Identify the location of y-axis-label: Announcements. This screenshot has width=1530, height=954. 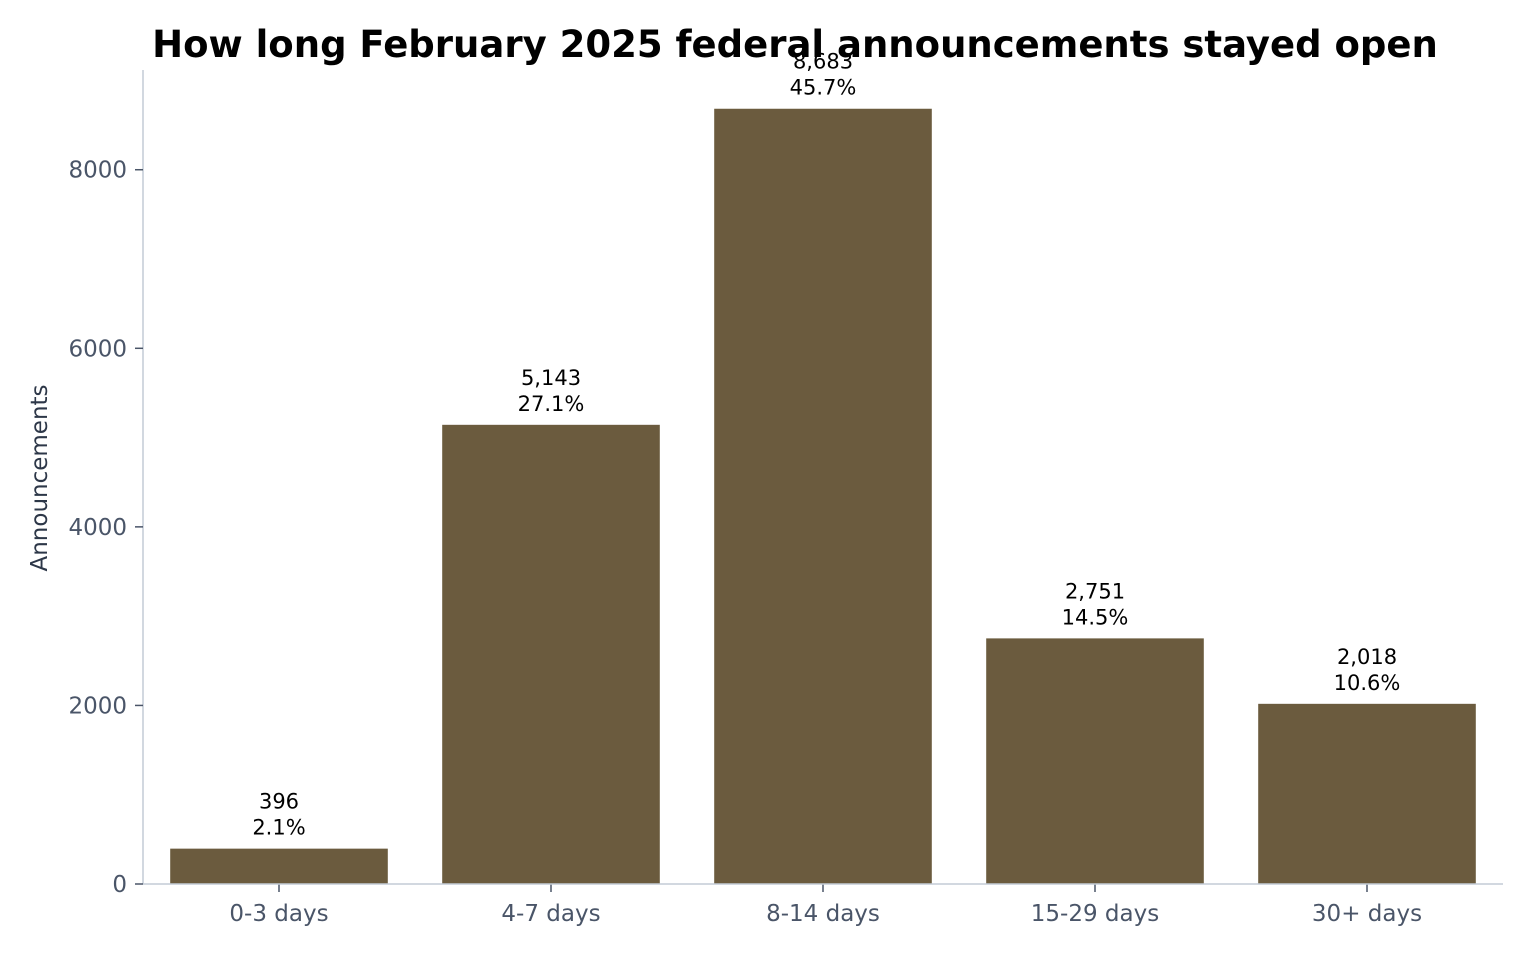
(40, 477).